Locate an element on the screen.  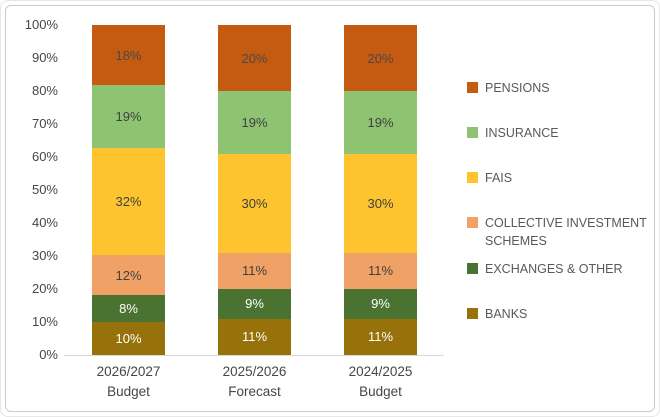
bar-segment: 18% is located at coordinates (128, 55).